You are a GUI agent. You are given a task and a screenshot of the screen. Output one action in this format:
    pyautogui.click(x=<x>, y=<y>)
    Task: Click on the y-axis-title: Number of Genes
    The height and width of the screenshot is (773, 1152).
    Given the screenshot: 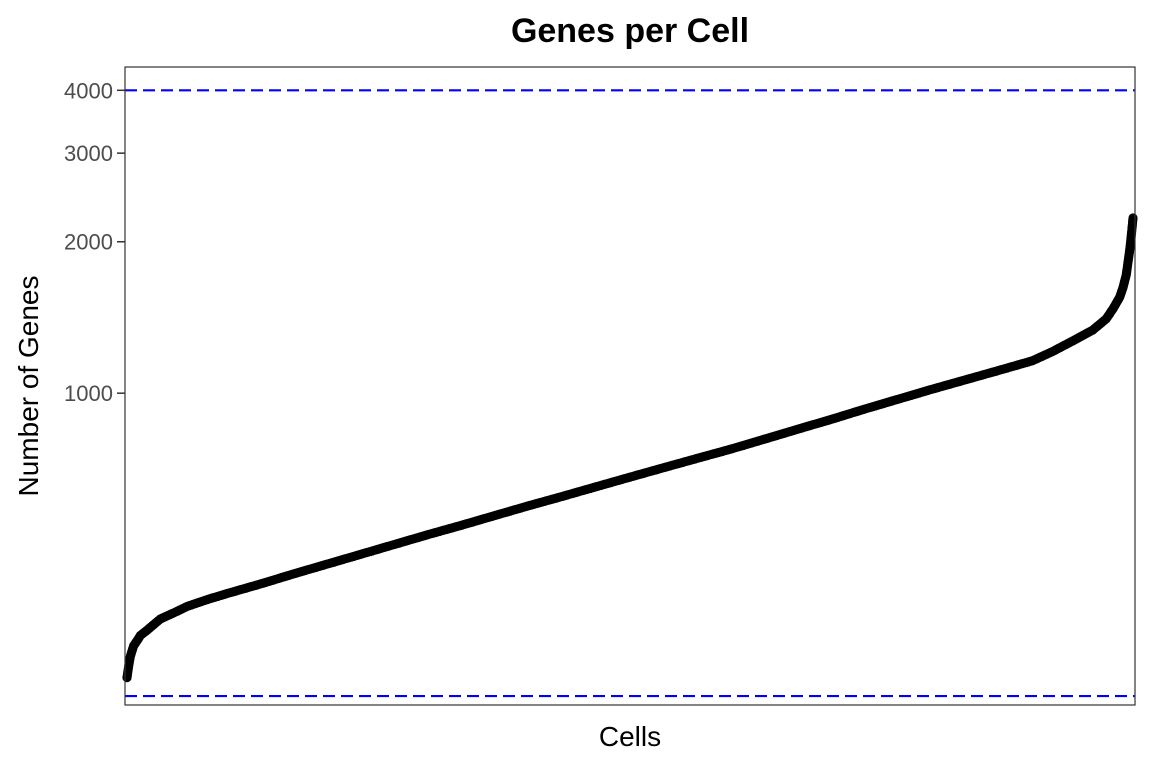 What is the action you would take?
    pyautogui.click(x=28, y=386)
    